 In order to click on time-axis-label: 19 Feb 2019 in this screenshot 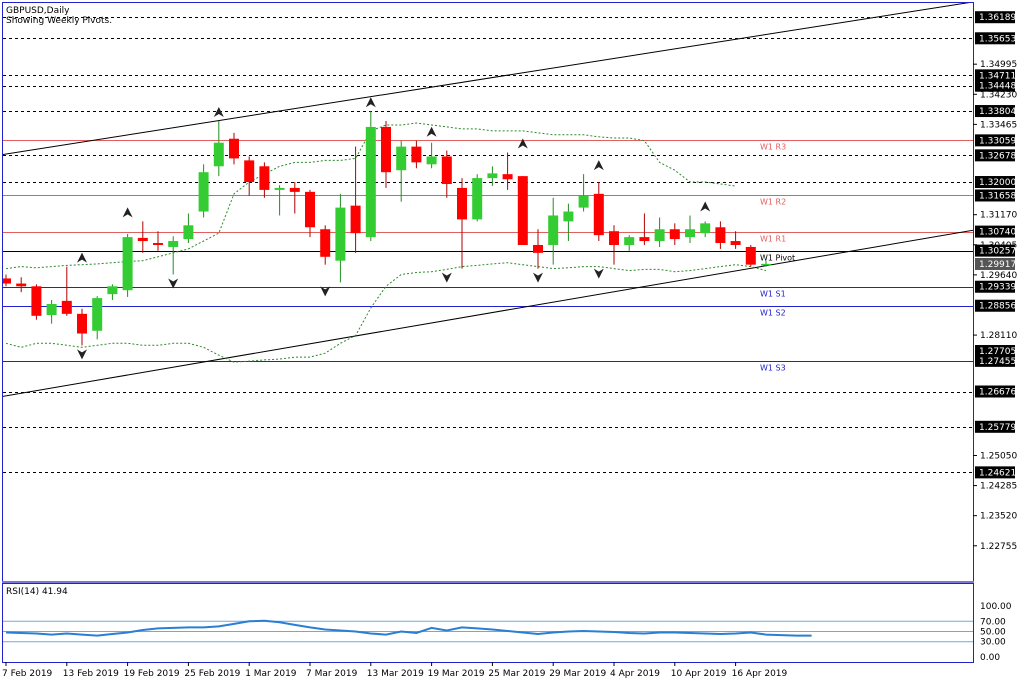, I will do `click(152, 674)`.